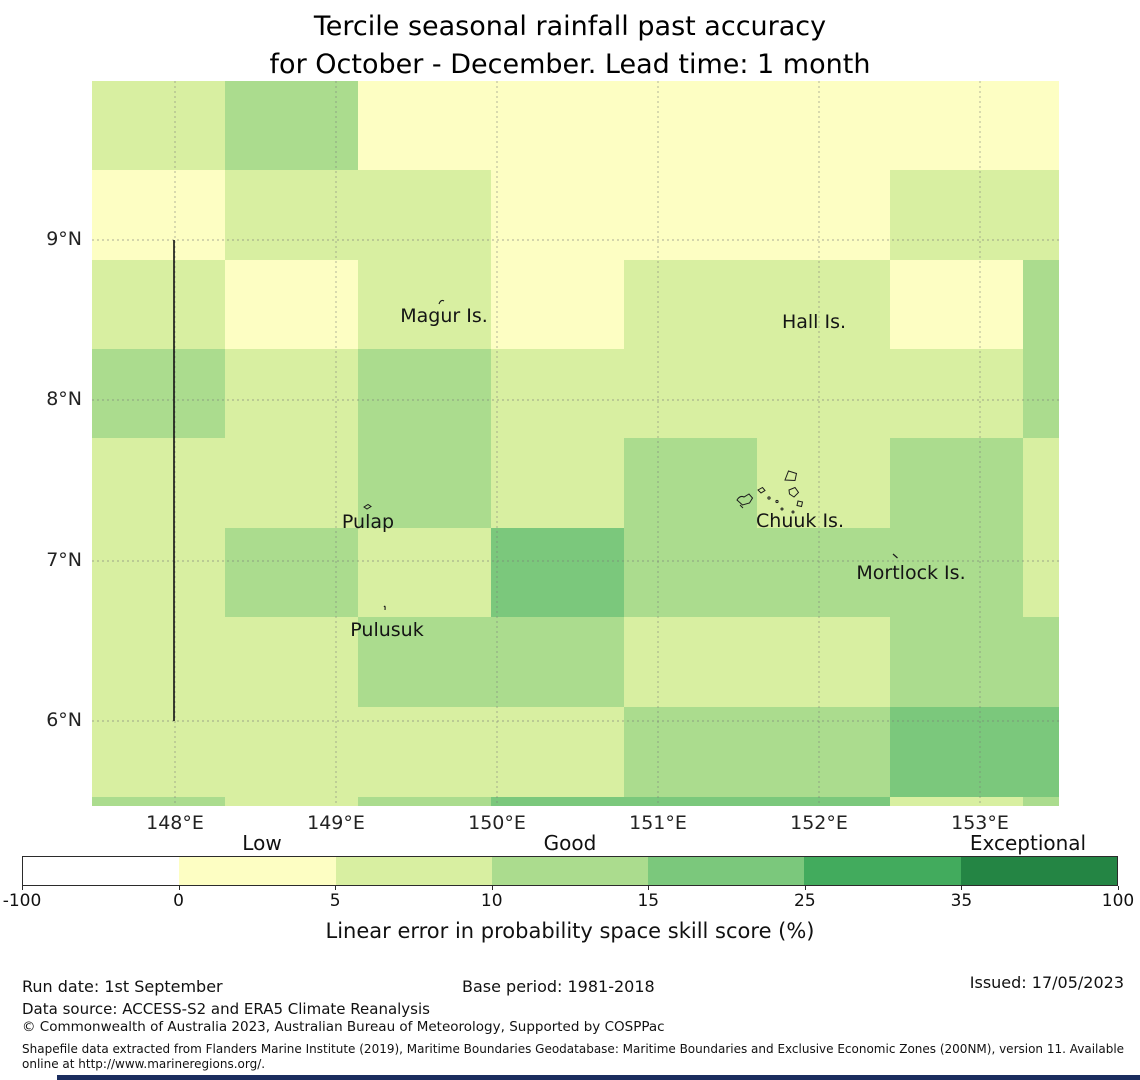  Describe the element at coordinates (980, 823) in the screenshot. I see `x-tick-label: 153°E` at that location.